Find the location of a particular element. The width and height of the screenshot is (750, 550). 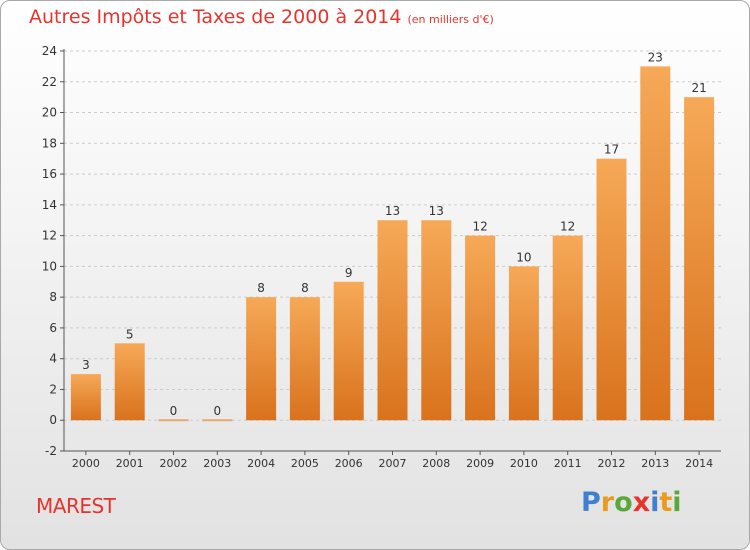

data-label: 17 is located at coordinates (611, 150).